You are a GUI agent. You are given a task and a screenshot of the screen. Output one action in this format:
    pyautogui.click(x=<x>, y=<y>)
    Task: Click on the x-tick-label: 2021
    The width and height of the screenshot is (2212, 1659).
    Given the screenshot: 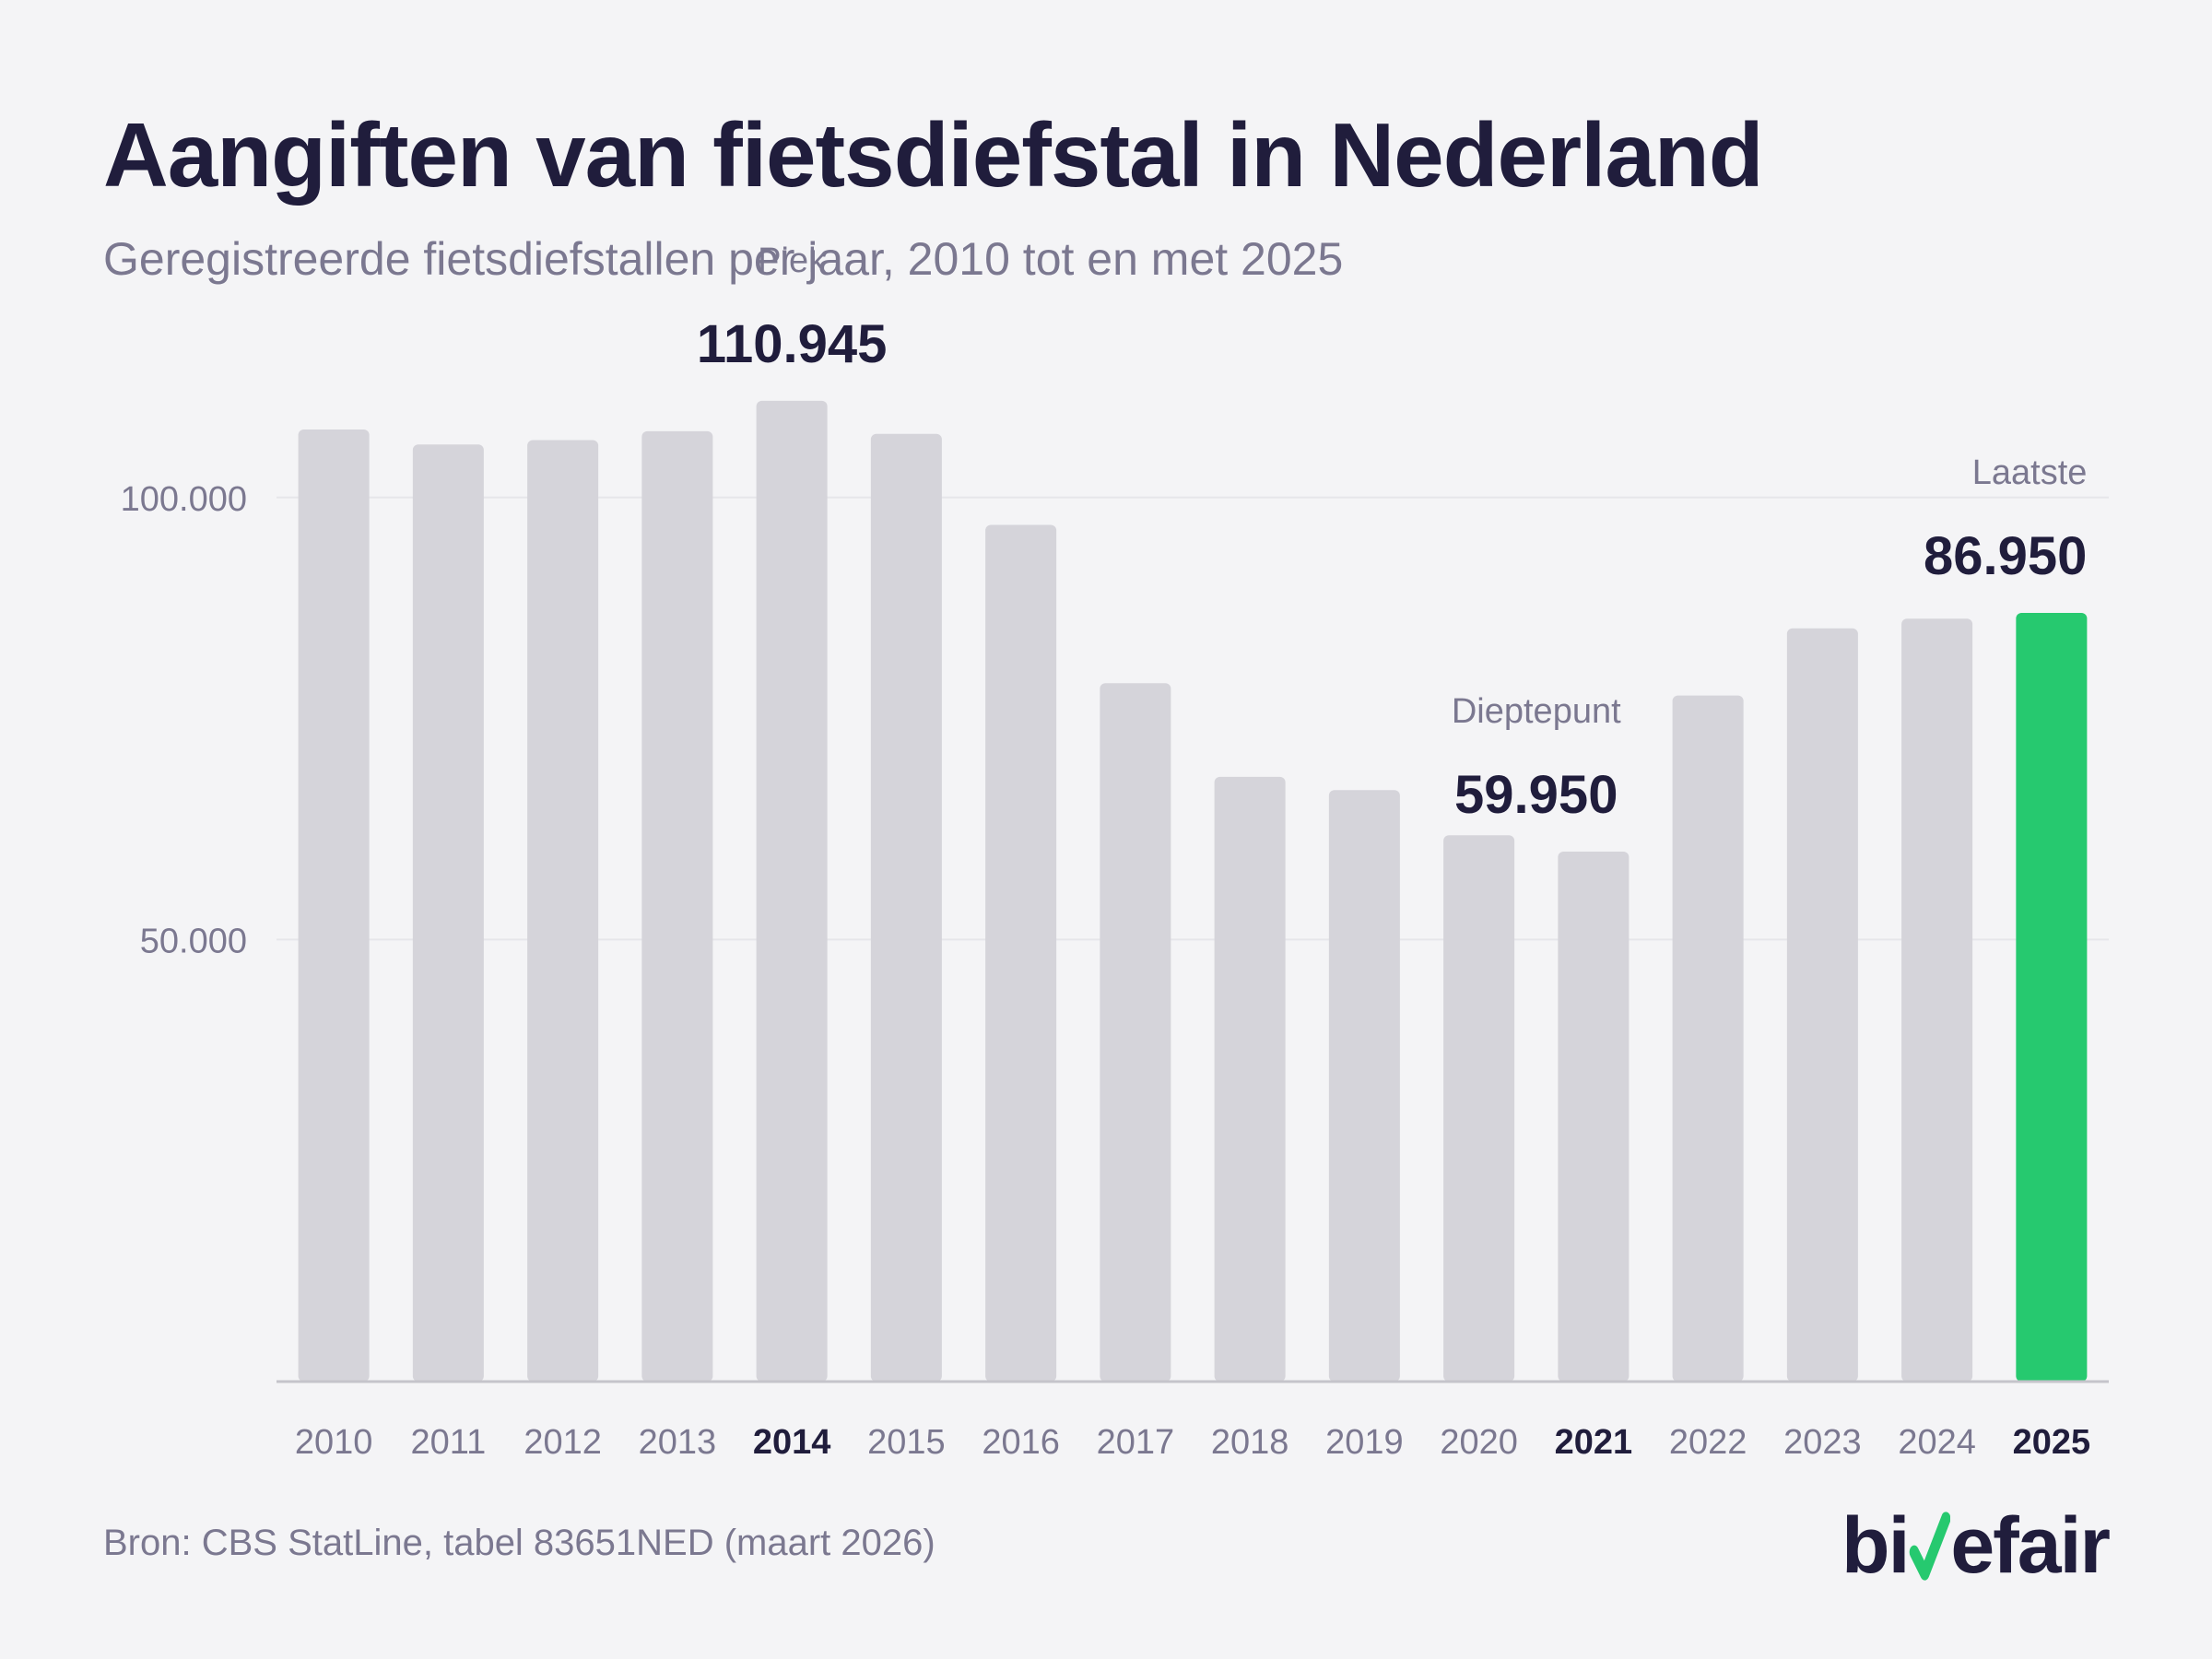 What is the action you would take?
    pyautogui.click(x=1594, y=1442)
    